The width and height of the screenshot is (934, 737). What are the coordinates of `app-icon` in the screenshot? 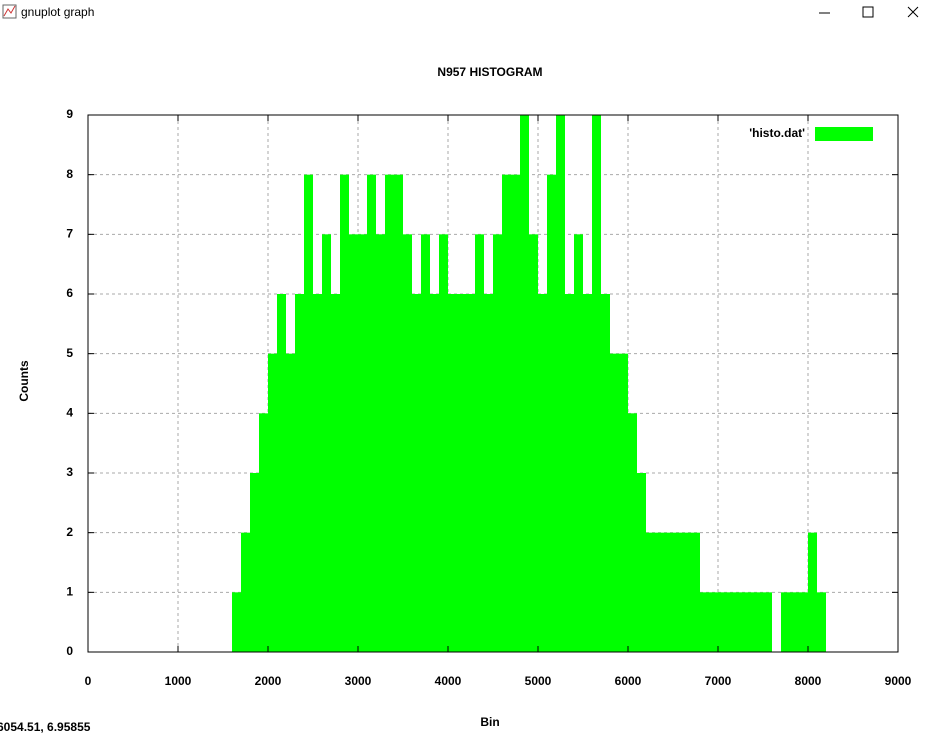 It's located at (9, 11).